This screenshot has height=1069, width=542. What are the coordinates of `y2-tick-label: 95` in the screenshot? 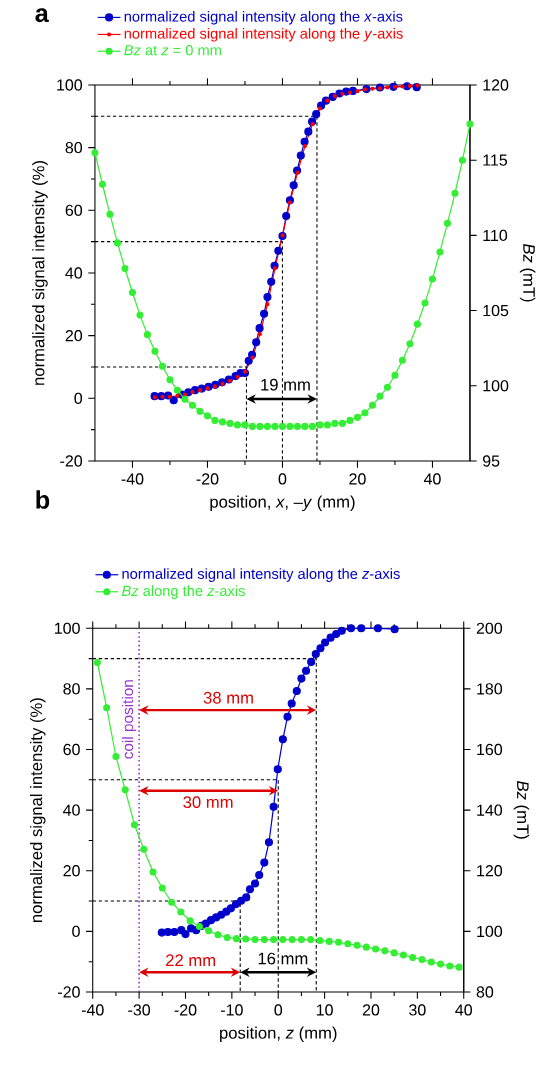 It's located at (491, 461).